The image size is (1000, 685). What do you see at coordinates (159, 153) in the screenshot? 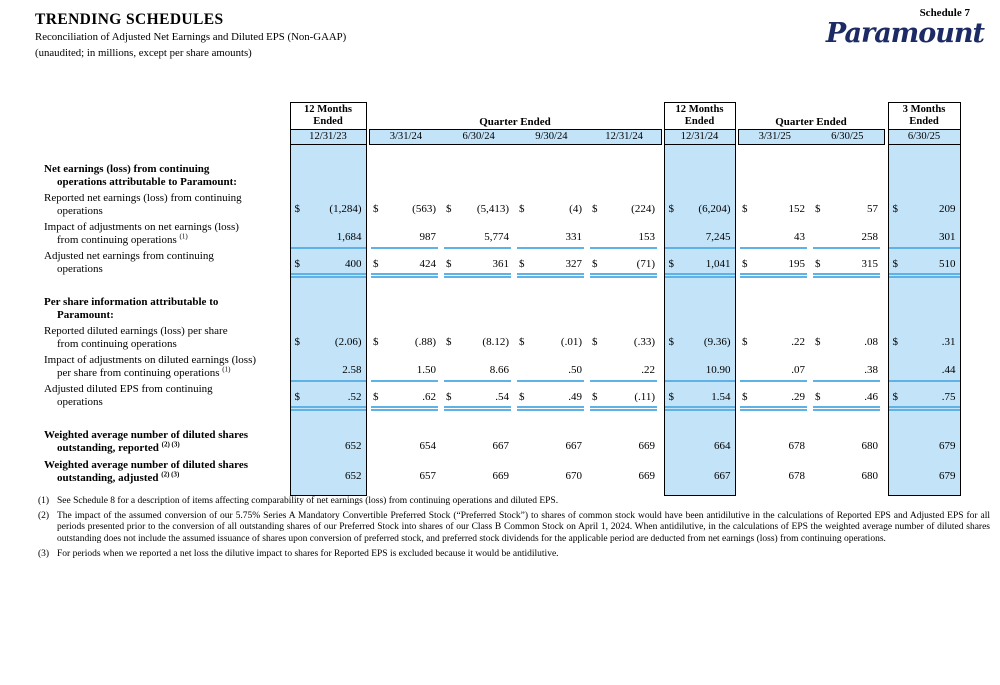
I see `row-label` at bounding box center [159, 153].